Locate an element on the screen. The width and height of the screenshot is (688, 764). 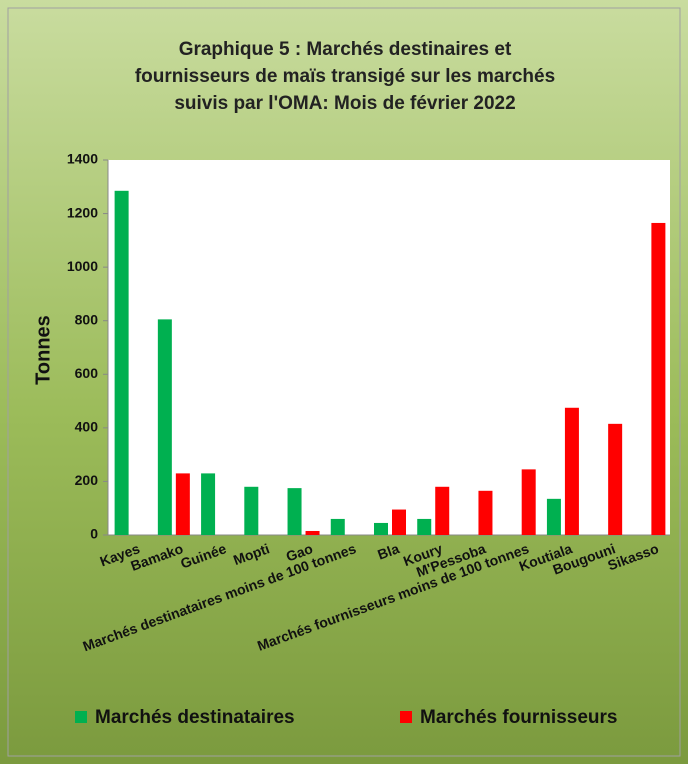
y-axis-label: Tonnes is located at coordinates (43, 350).